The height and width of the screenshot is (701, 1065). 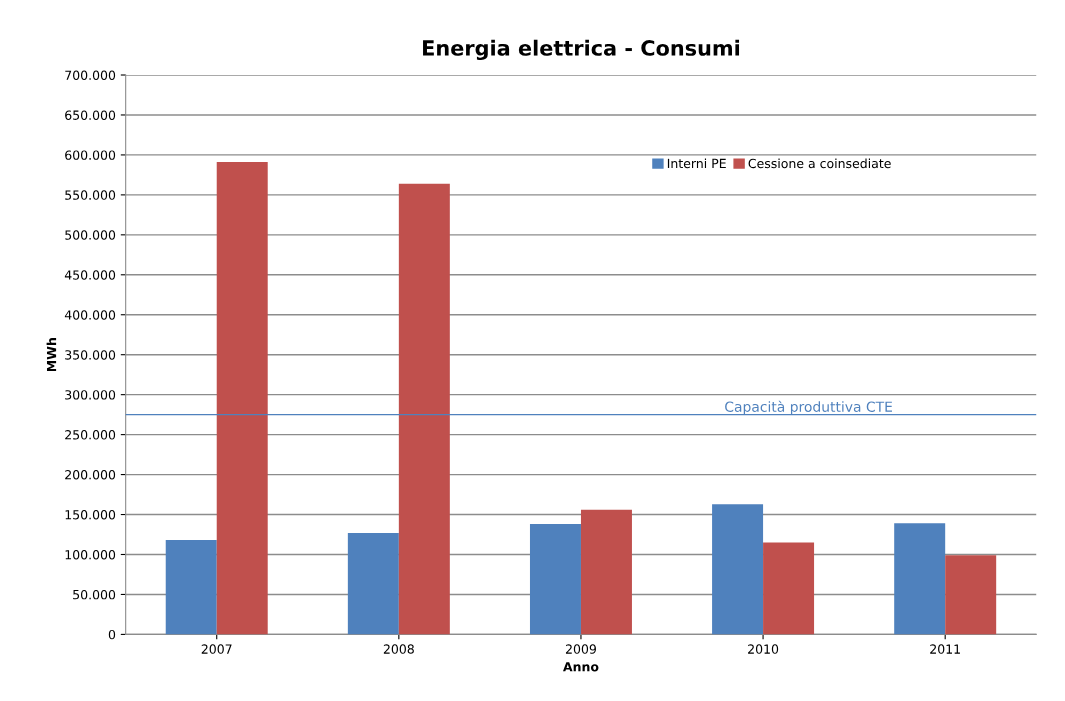 What do you see at coordinates (90, 435) in the screenshot?
I see `y-tick-label: 250.000` at bounding box center [90, 435].